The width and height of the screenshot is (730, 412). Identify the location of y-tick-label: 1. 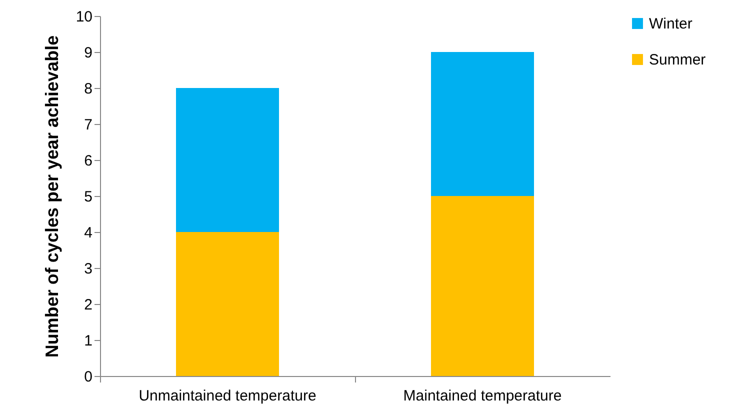
(88, 341).